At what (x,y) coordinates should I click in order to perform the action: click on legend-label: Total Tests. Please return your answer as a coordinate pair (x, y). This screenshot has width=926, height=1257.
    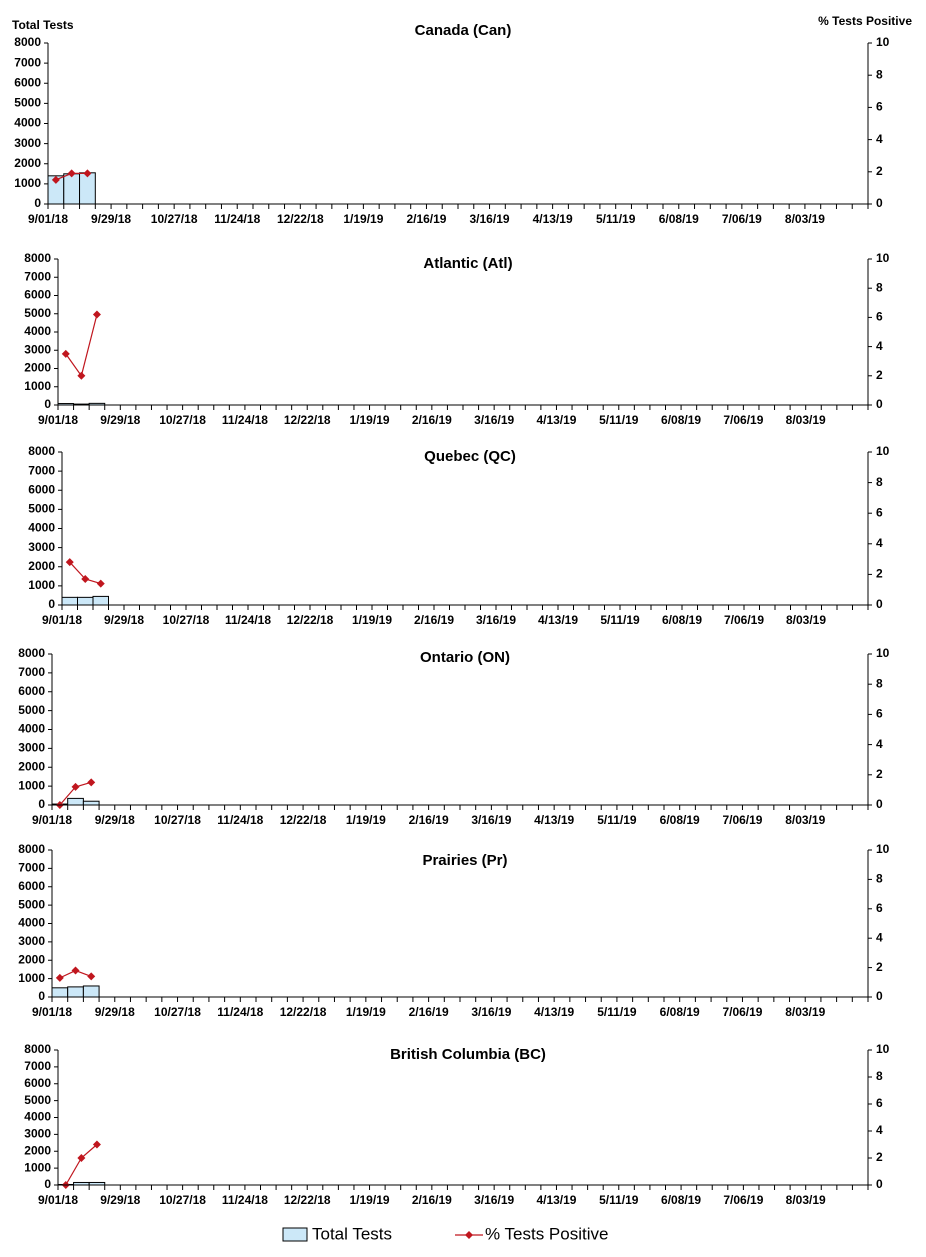
    Looking at the image, I should click on (352, 1233).